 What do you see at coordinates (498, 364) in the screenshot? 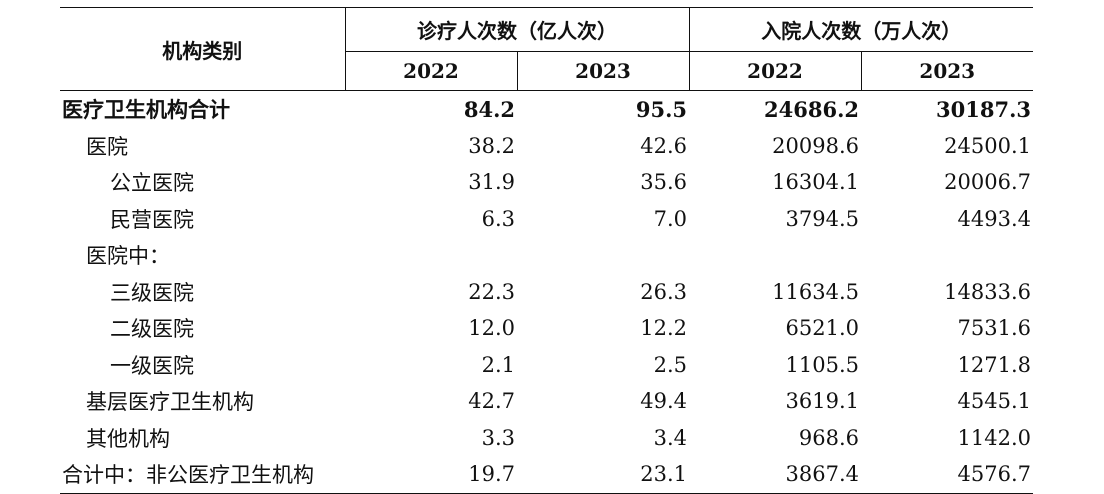
I see `cell-value: 2.1` at bounding box center [498, 364].